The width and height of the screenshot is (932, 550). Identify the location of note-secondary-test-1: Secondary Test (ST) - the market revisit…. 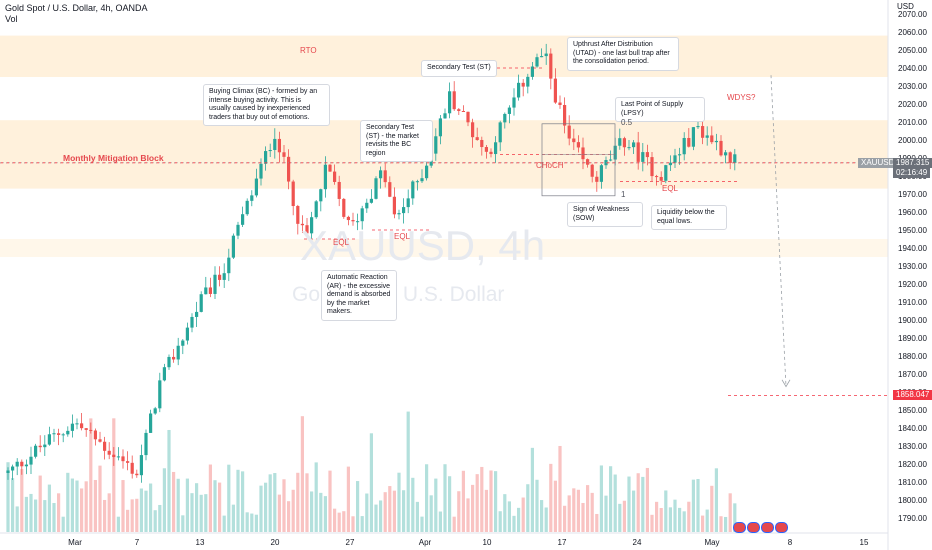
(396, 141).